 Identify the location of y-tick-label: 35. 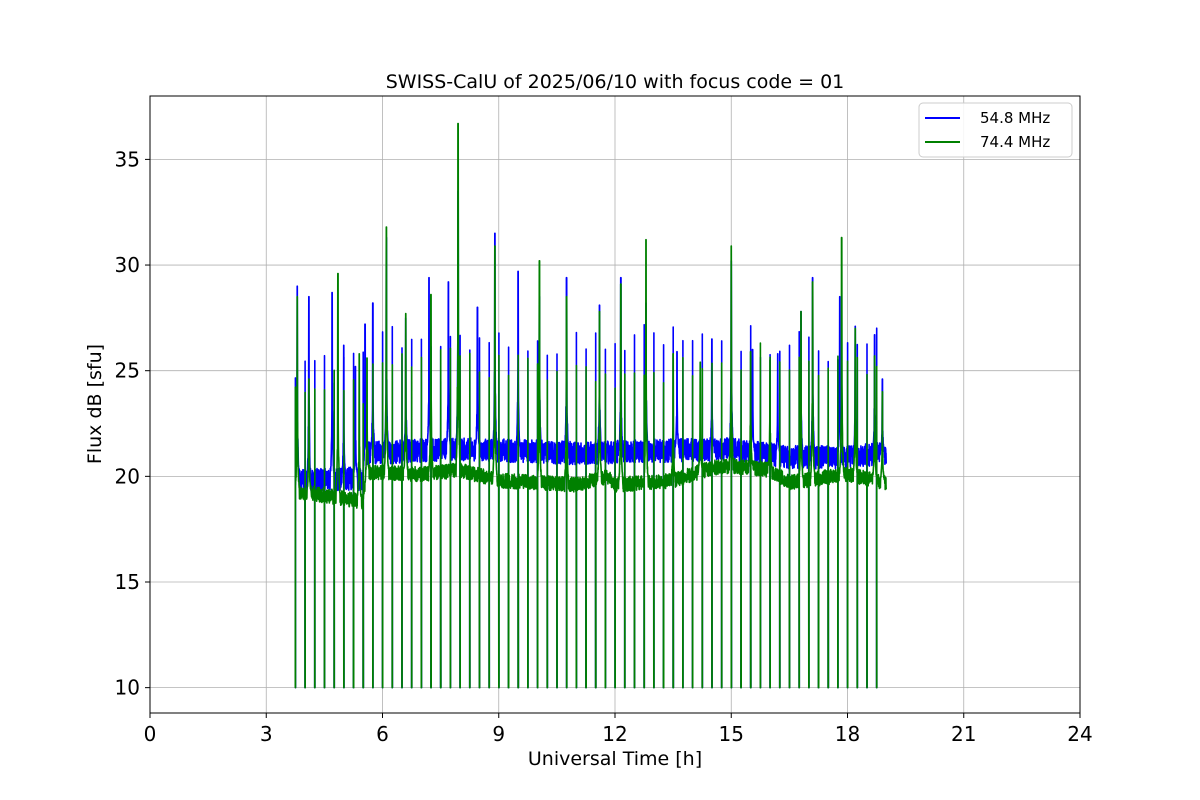
(127, 159).